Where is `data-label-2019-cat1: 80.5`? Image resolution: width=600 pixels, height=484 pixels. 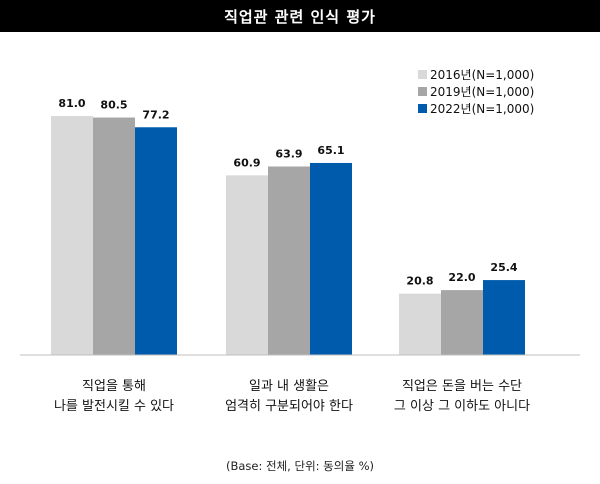 data-label-2019-cat1: 80.5 is located at coordinates (113, 105).